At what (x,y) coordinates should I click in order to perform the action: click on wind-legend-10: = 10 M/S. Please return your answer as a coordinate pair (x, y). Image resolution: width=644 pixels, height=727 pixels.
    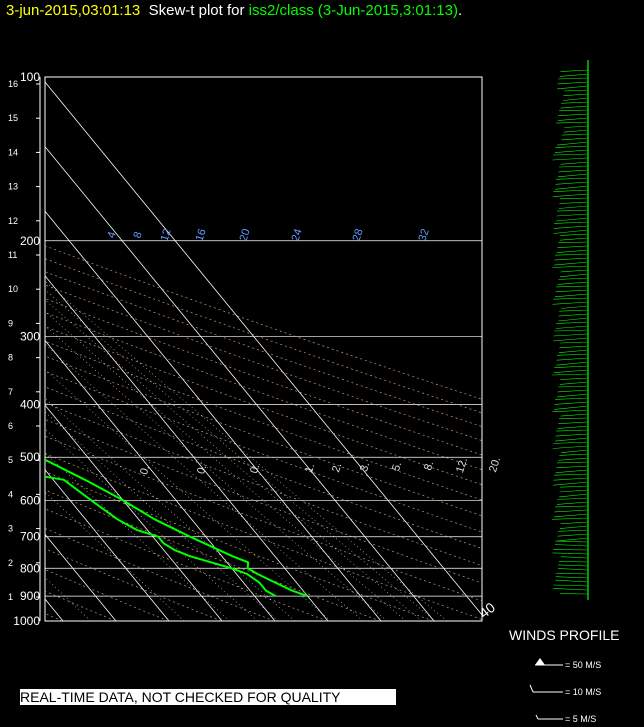
    Looking at the image, I should click on (583, 692).